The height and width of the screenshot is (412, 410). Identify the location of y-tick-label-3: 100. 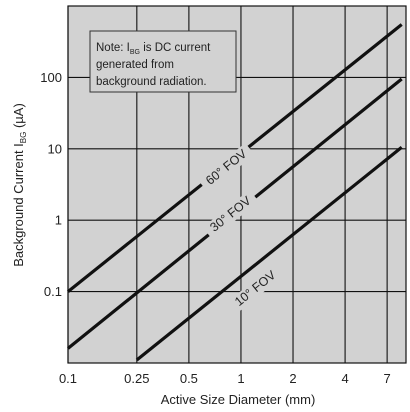
(51, 77).